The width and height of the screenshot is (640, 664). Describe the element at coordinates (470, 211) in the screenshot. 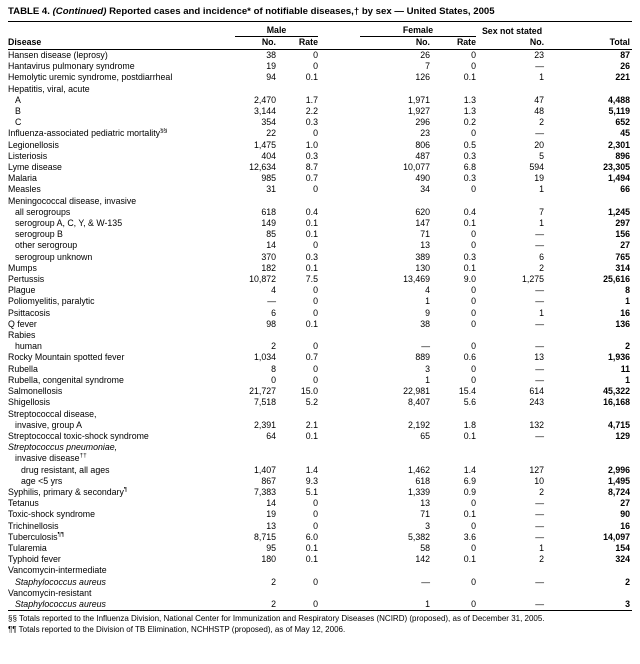

I see `cell-female-rate: 0.4` at that location.